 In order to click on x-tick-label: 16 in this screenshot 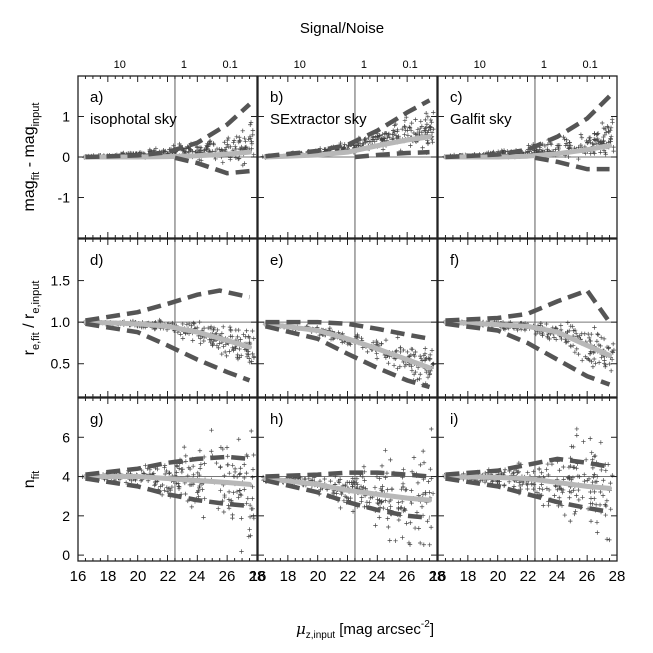, I will do `click(438, 576)`.